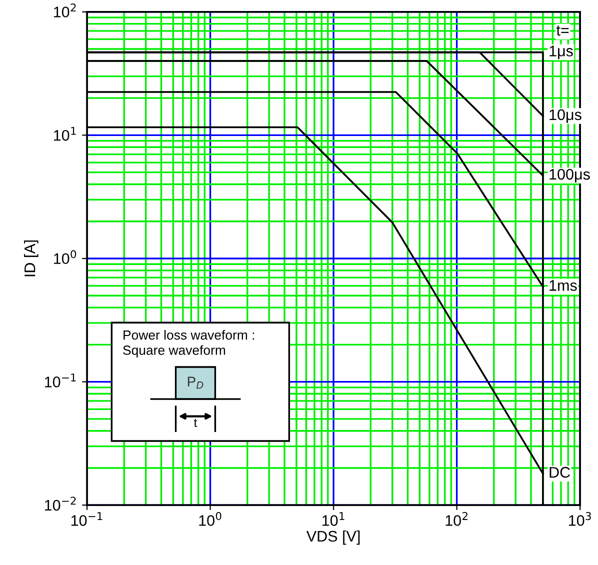  I want to click on series-label: 10μs, so click(566, 116).